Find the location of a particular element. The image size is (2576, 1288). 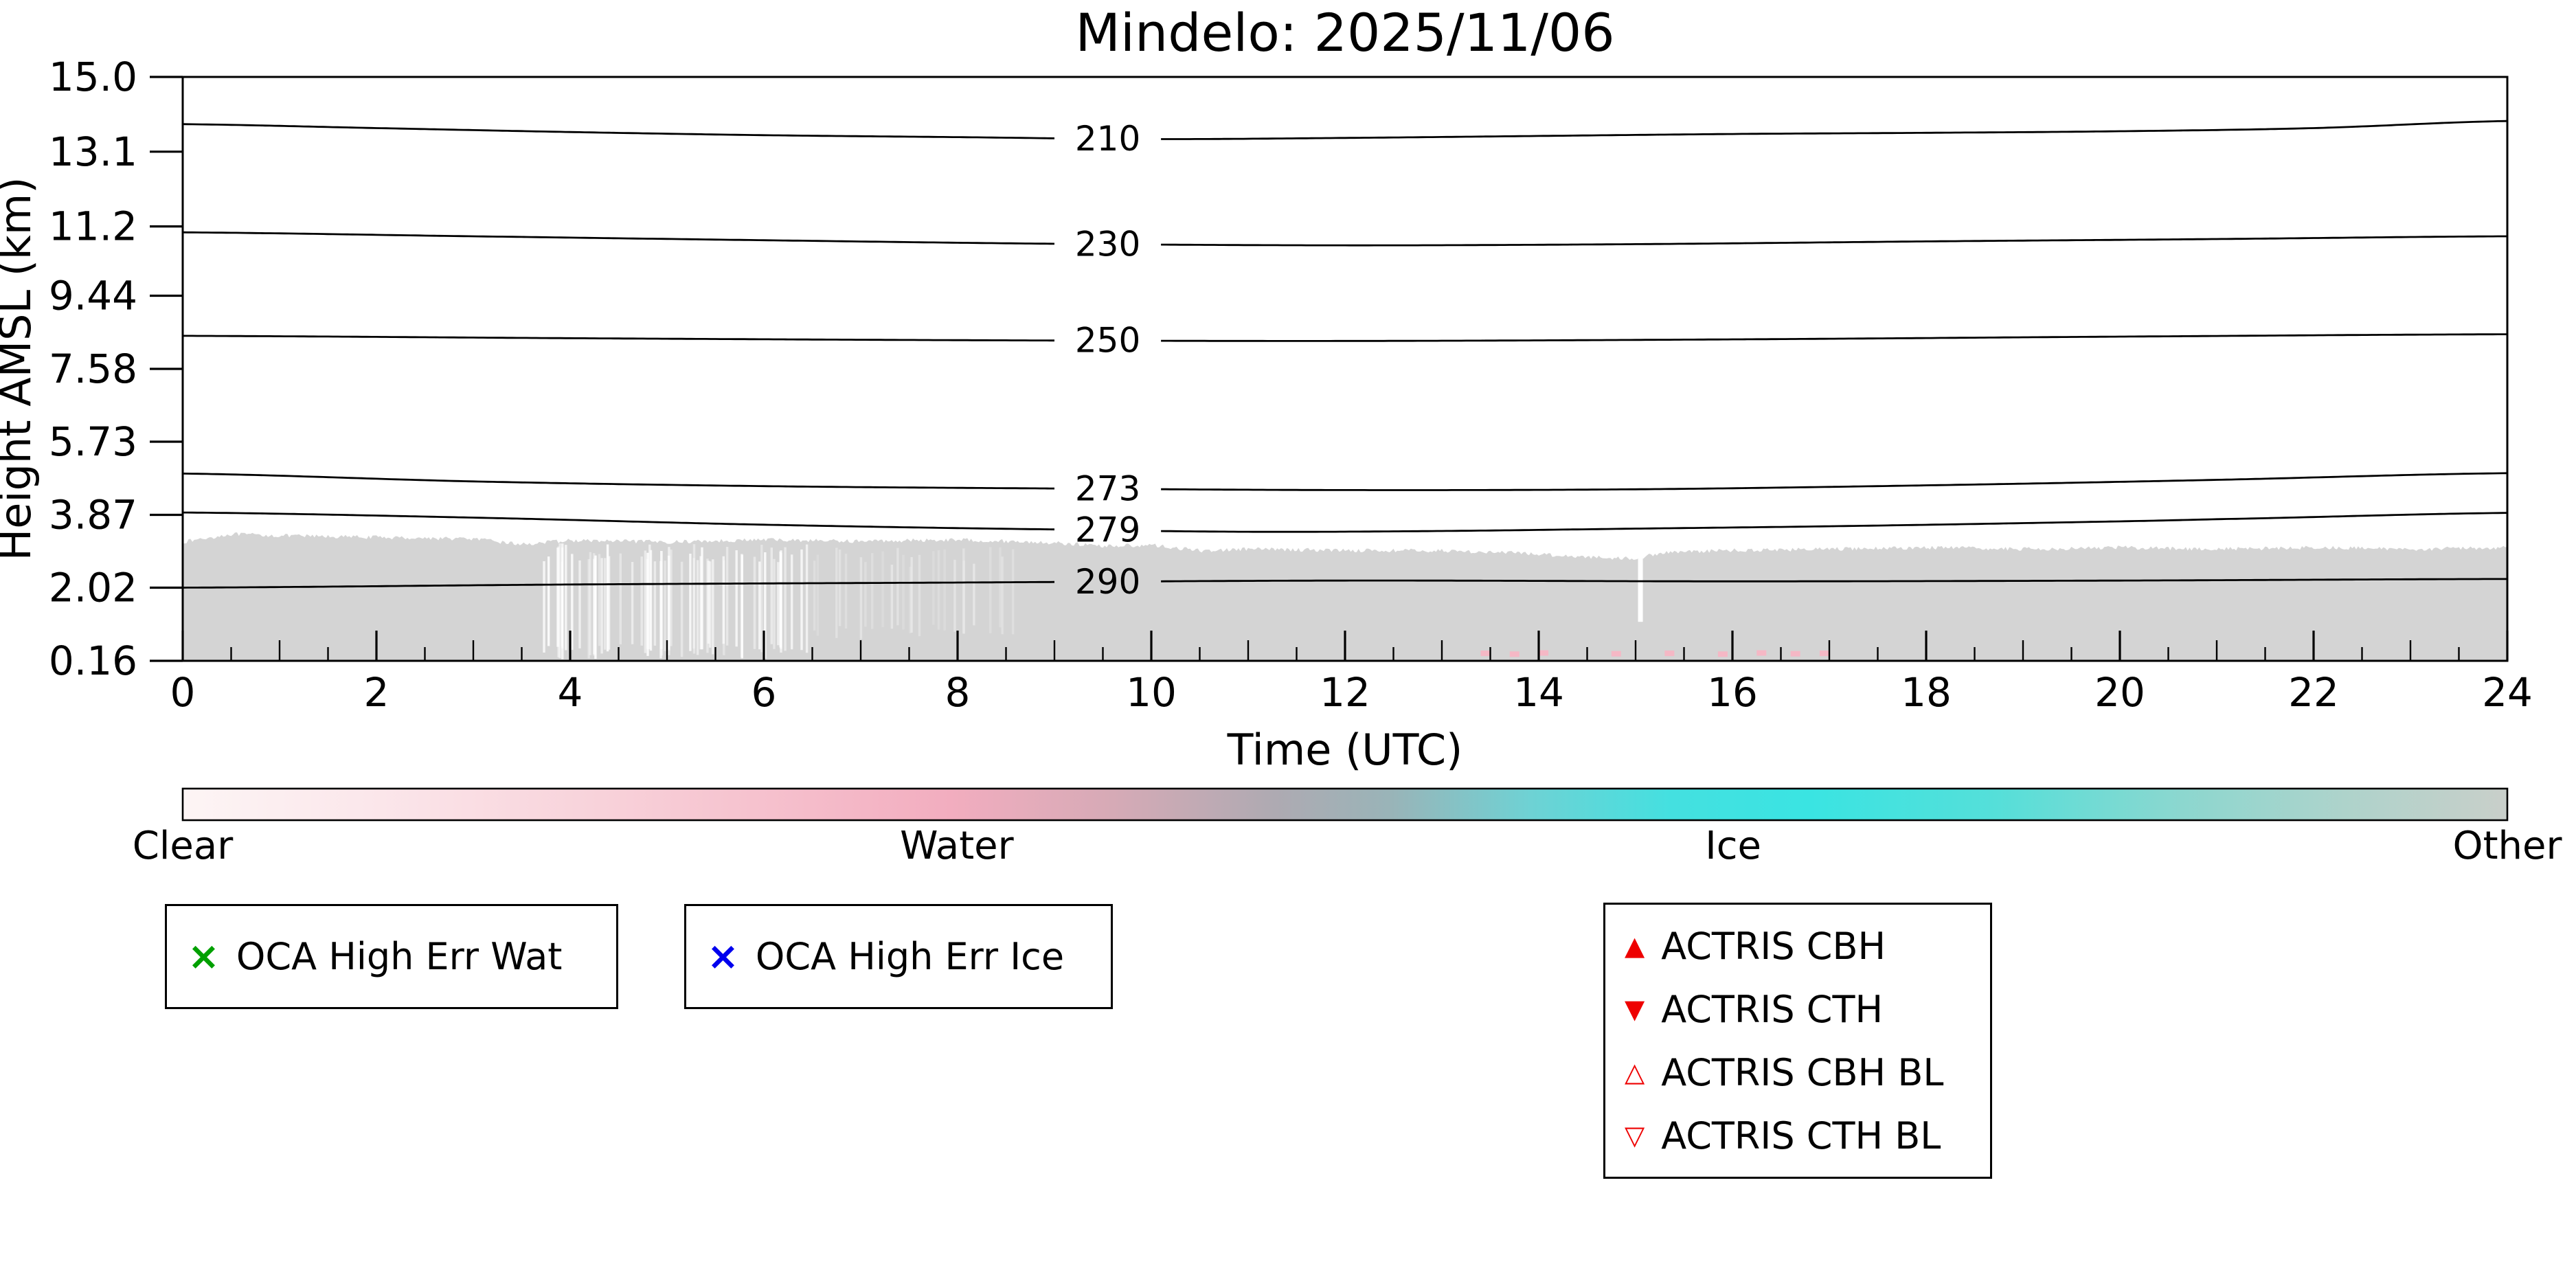

y-tick-label: 0.16 is located at coordinates (93, 660).